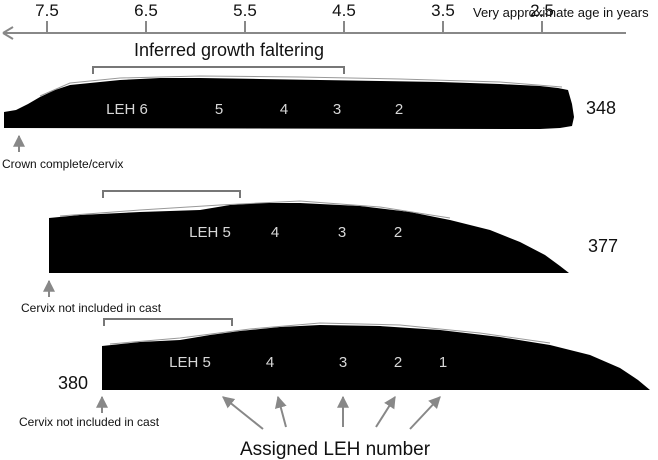 Image resolution: width=658 pixels, height=460 pixels. What do you see at coordinates (335, 449) in the screenshot?
I see `assigned-leh-label: Assigned LEH number` at bounding box center [335, 449].